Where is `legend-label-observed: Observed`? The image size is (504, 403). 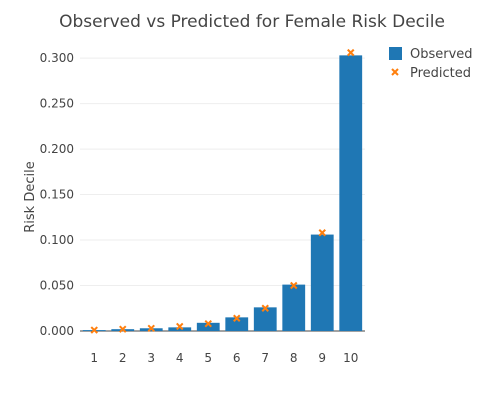 legend-label-observed: Observed is located at coordinates (441, 54).